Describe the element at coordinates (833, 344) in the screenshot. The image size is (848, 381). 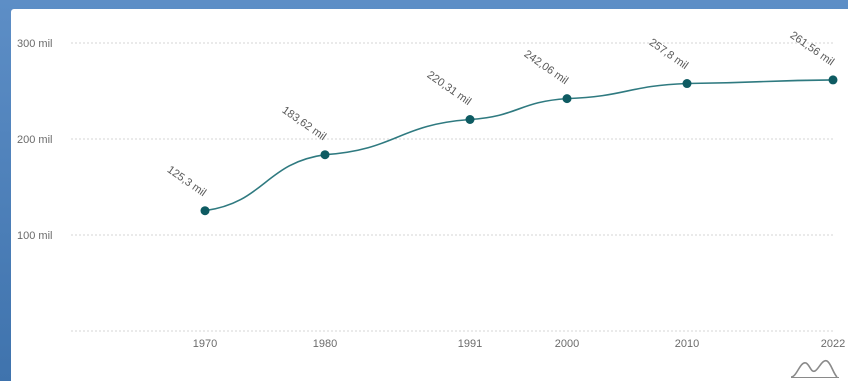
I see `x-tick-label: 2022` at that location.